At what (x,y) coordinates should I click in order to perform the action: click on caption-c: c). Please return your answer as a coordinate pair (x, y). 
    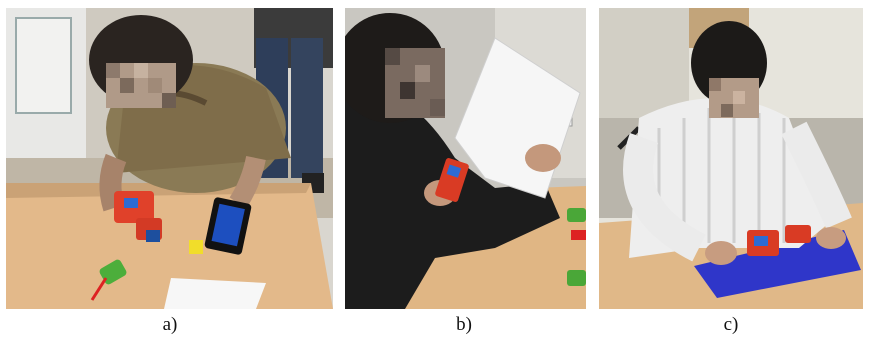
    Looking at the image, I should click on (731, 324).